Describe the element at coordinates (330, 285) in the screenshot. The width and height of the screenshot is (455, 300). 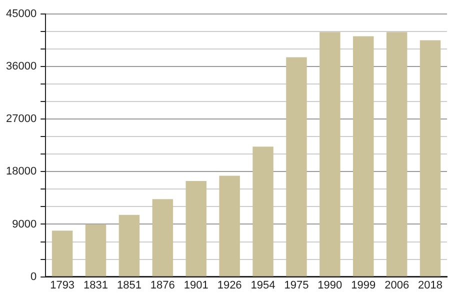
I see `x-tick-label: 1990` at that location.